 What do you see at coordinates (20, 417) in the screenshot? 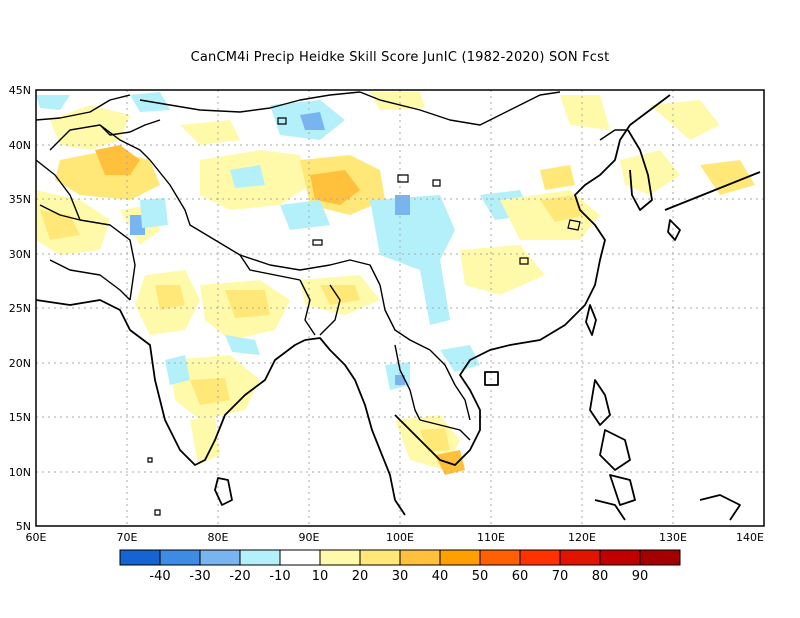
I see `lat-label: 15N` at bounding box center [20, 417].